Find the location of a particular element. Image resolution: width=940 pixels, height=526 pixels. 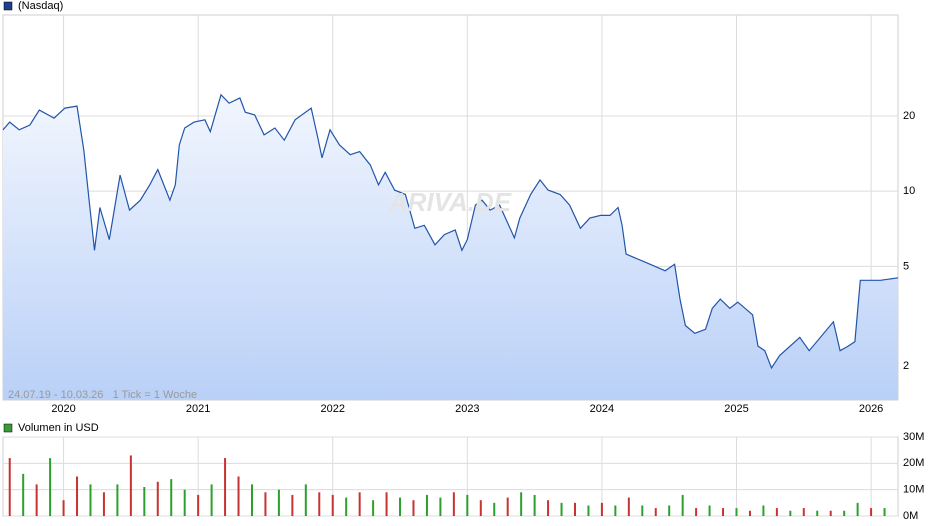

y-tick-label: 30M is located at coordinates (913, 437).